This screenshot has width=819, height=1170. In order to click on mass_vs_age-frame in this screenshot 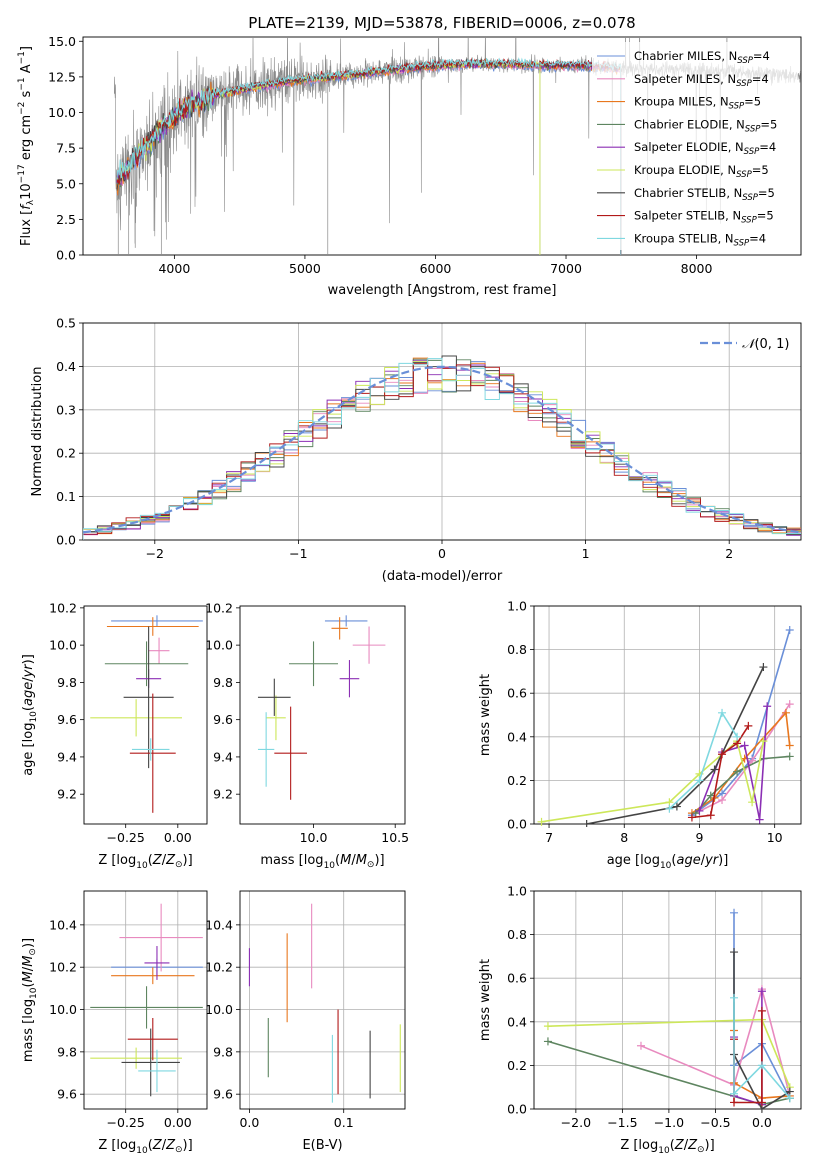, I will do `click(322, 715)`.